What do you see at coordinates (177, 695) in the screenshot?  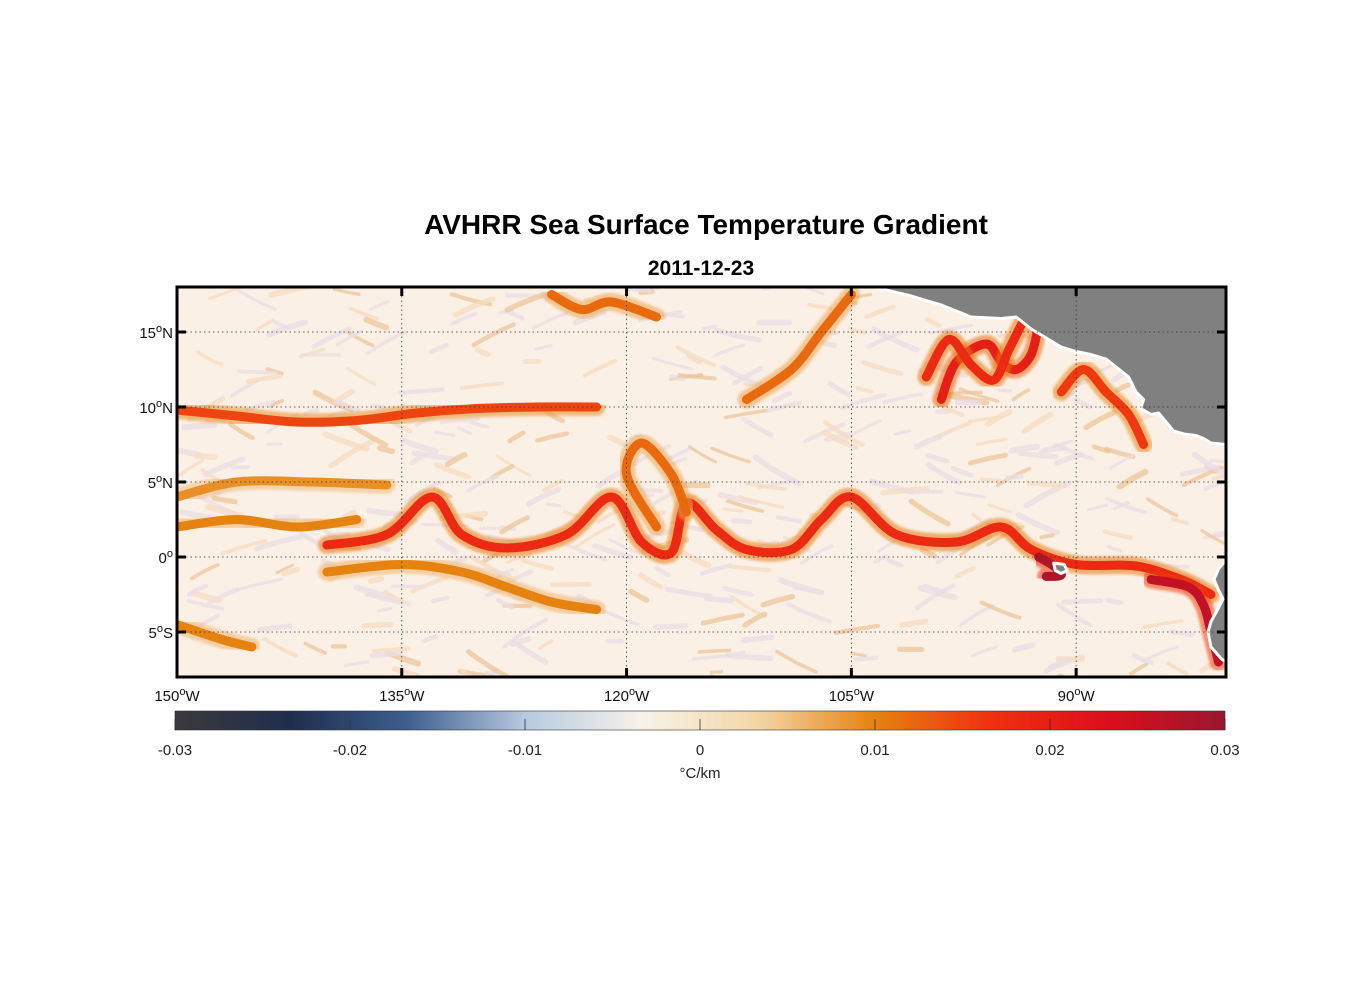 I see `axis-tick-label: 150oW` at bounding box center [177, 695].